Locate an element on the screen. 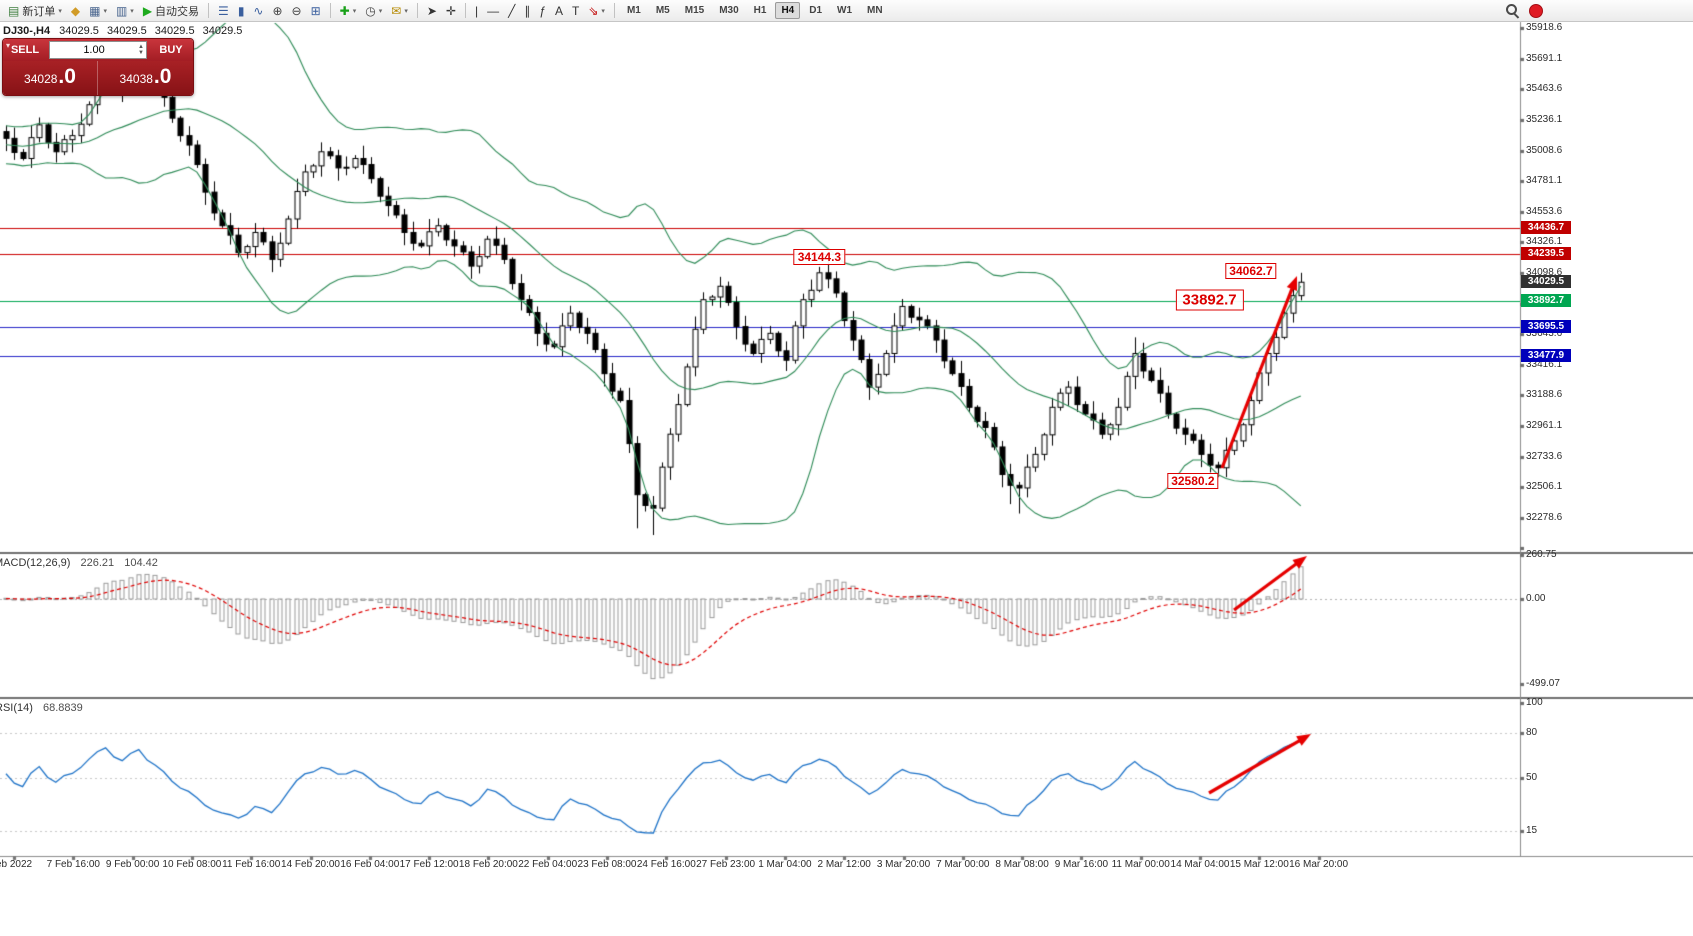 This screenshot has width=1693, height=936. price-axis-tick: 33188.6 is located at coordinates (1544, 395).